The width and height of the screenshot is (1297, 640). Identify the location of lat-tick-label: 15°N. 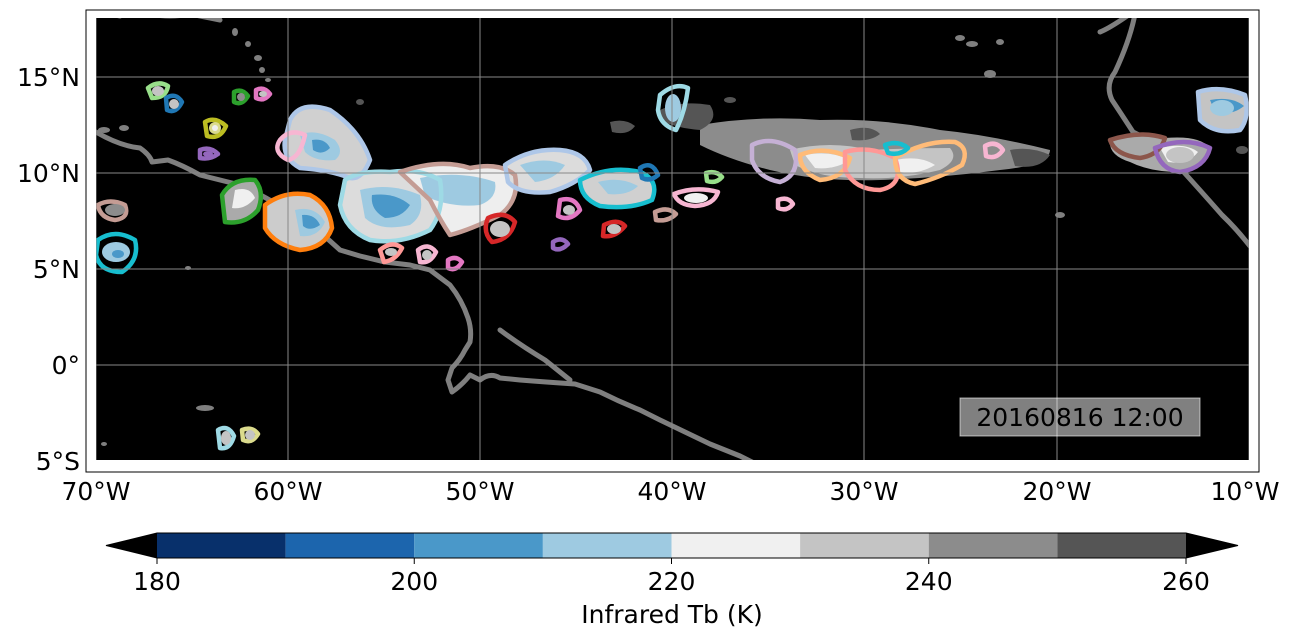
(48, 77).